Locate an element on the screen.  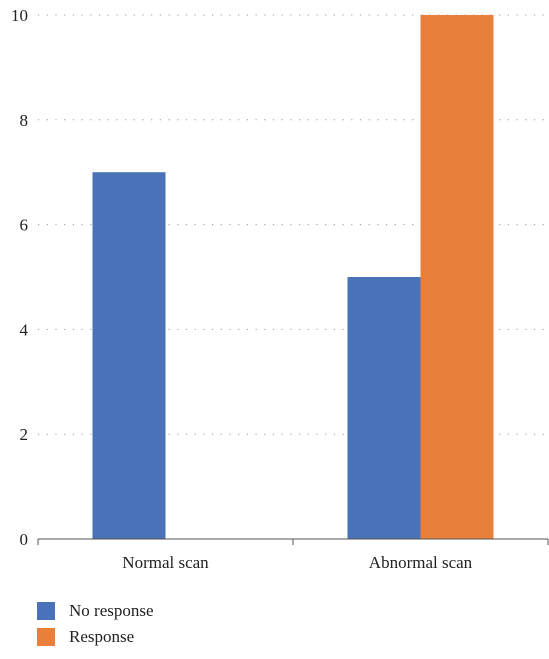
legend: No response Response is located at coordinates (95, 624).